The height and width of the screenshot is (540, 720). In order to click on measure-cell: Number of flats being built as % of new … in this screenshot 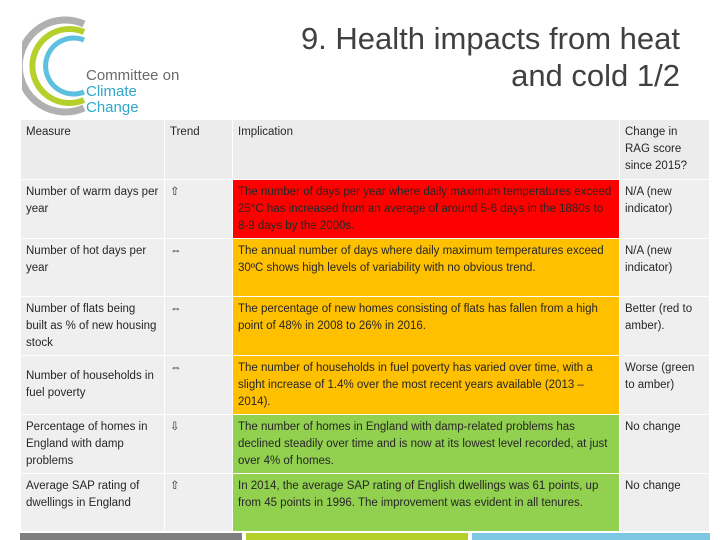, I will do `click(92, 326)`.